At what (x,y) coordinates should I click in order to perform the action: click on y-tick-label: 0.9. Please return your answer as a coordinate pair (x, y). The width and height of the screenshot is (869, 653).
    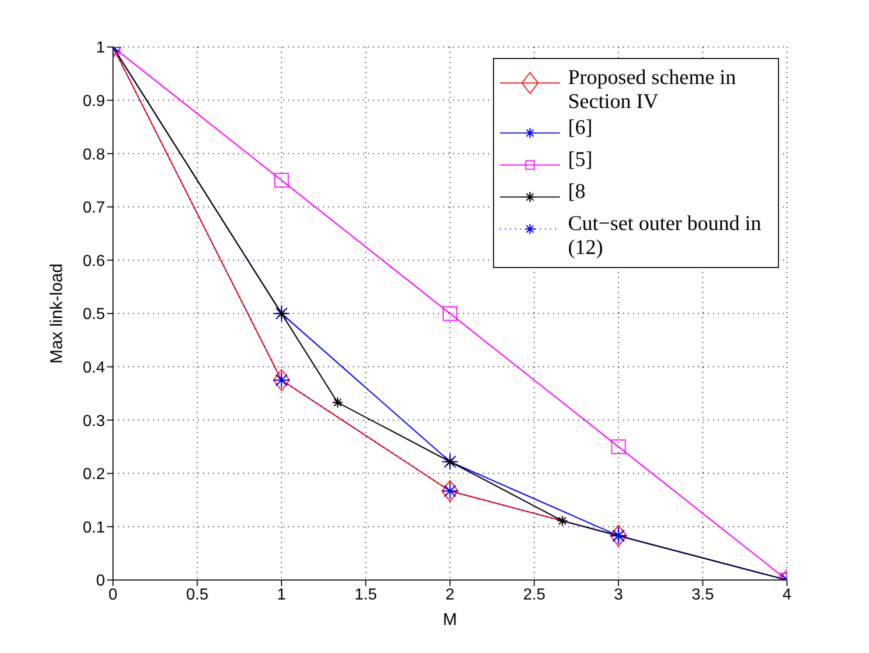
    Looking at the image, I should click on (94, 101).